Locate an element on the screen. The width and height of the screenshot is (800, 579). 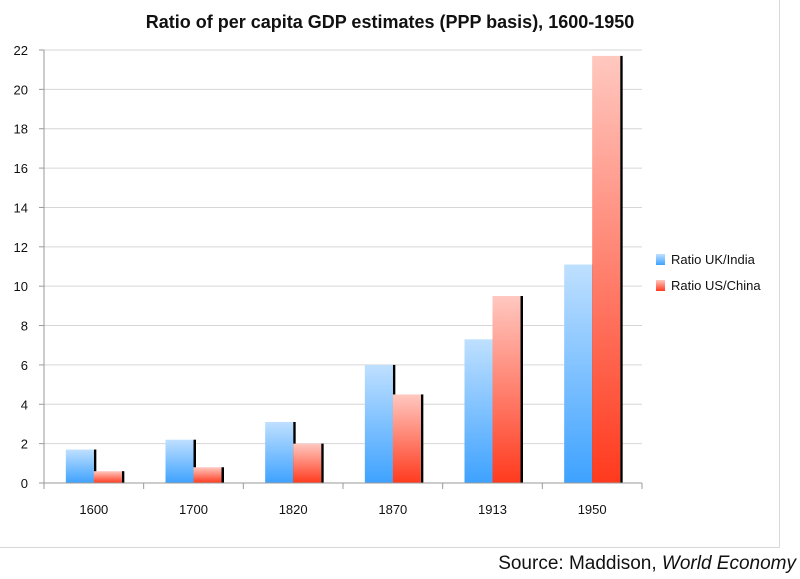
y-tick-label: 12 is located at coordinates (21, 247).